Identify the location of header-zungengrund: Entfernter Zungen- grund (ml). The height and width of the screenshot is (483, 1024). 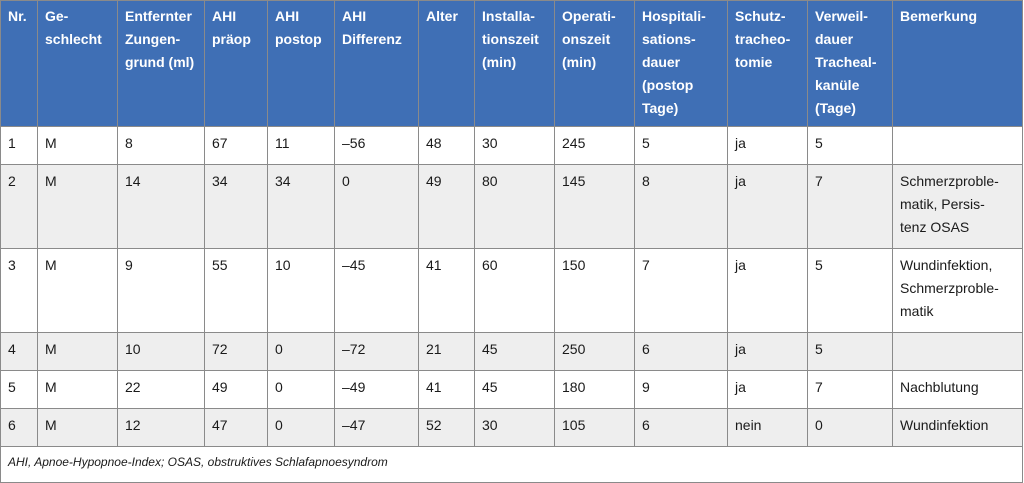
(161, 63).